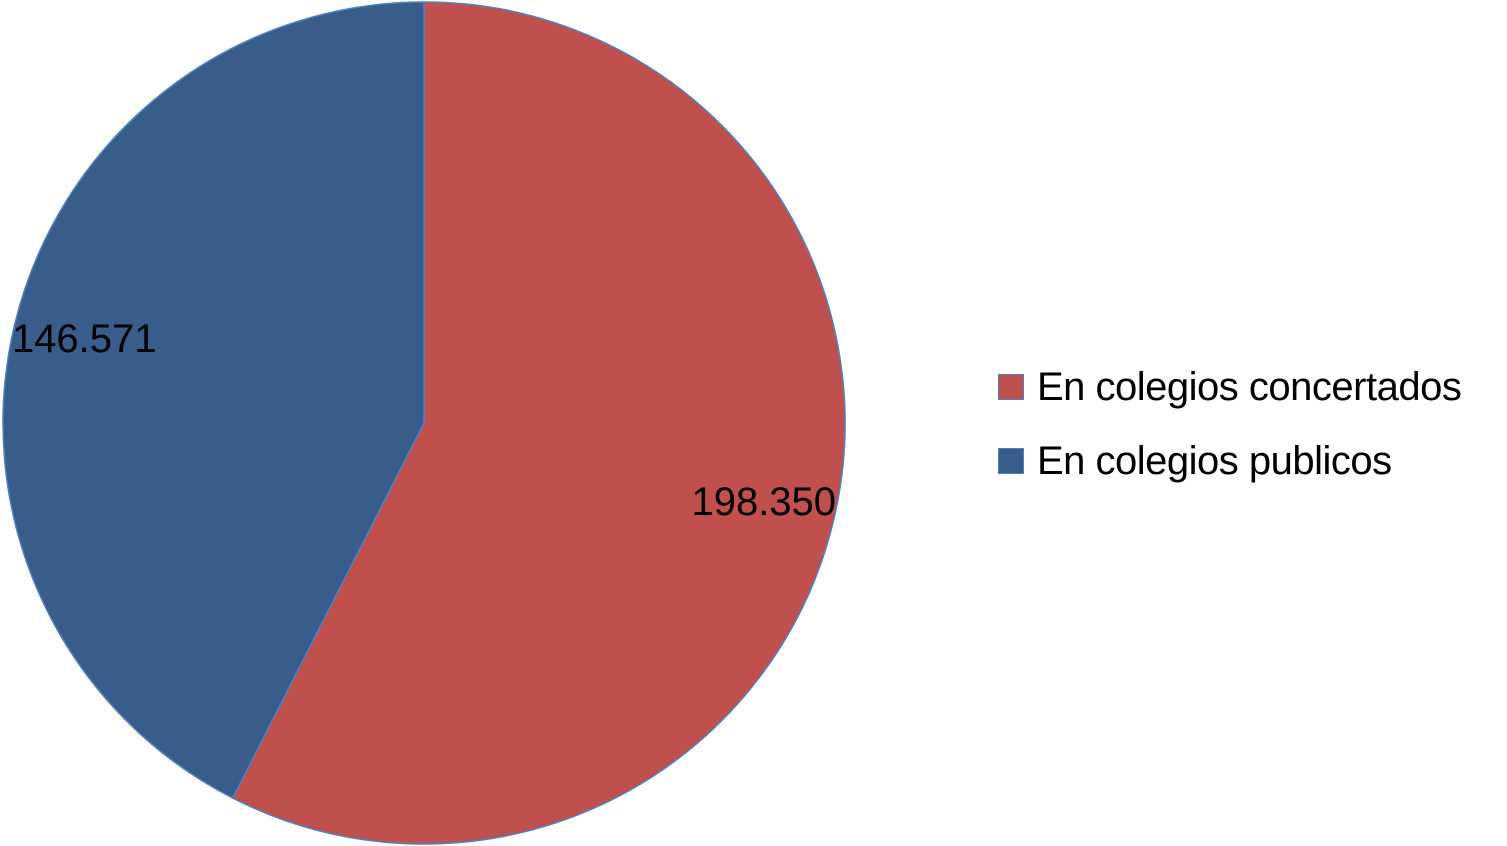 The width and height of the screenshot is (1507, 846). I want to click on legend-item-concertados: En colegios concertados, so click(1230, 387).